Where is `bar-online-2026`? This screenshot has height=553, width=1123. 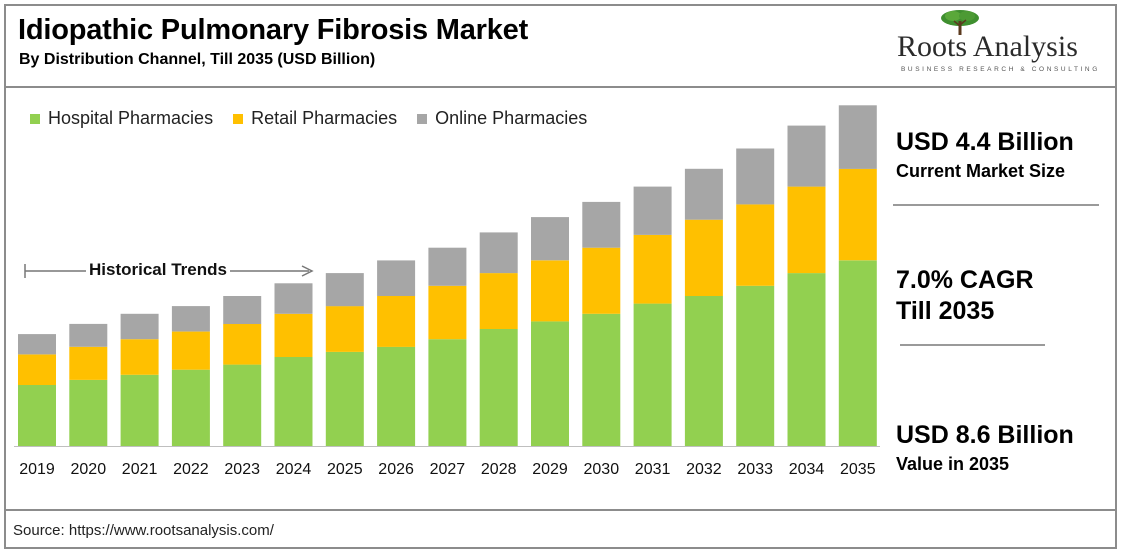
bar-online-2026 is located at coordinates (396, 278).